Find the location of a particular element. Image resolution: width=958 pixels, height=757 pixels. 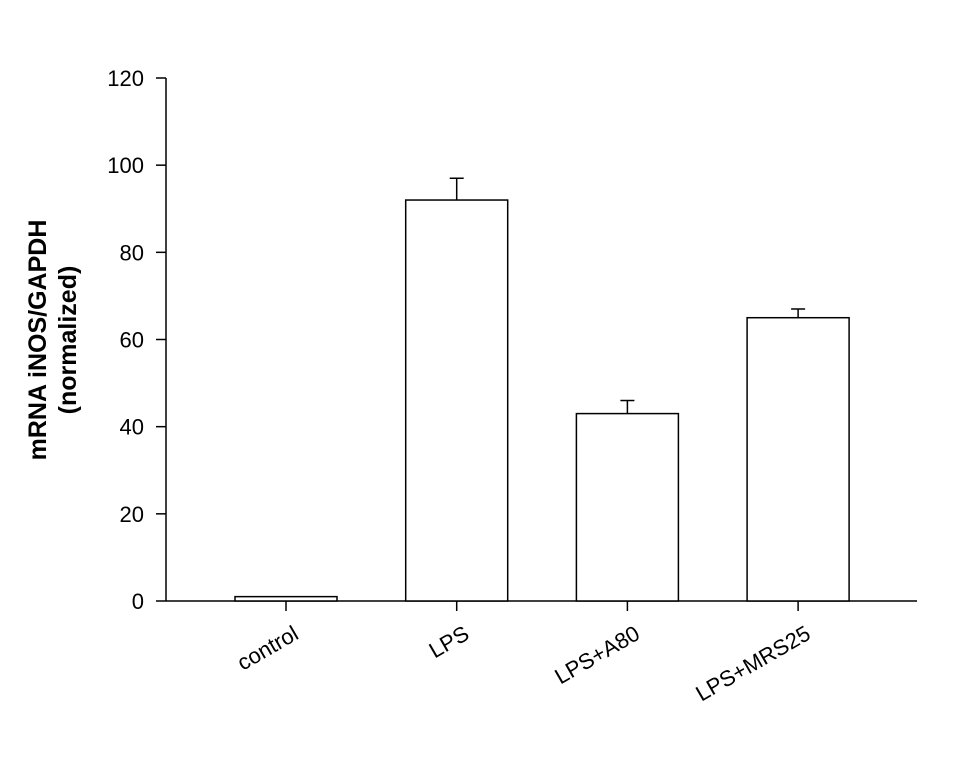

y-tick-label: 20 is located at coordinates (132, 514).